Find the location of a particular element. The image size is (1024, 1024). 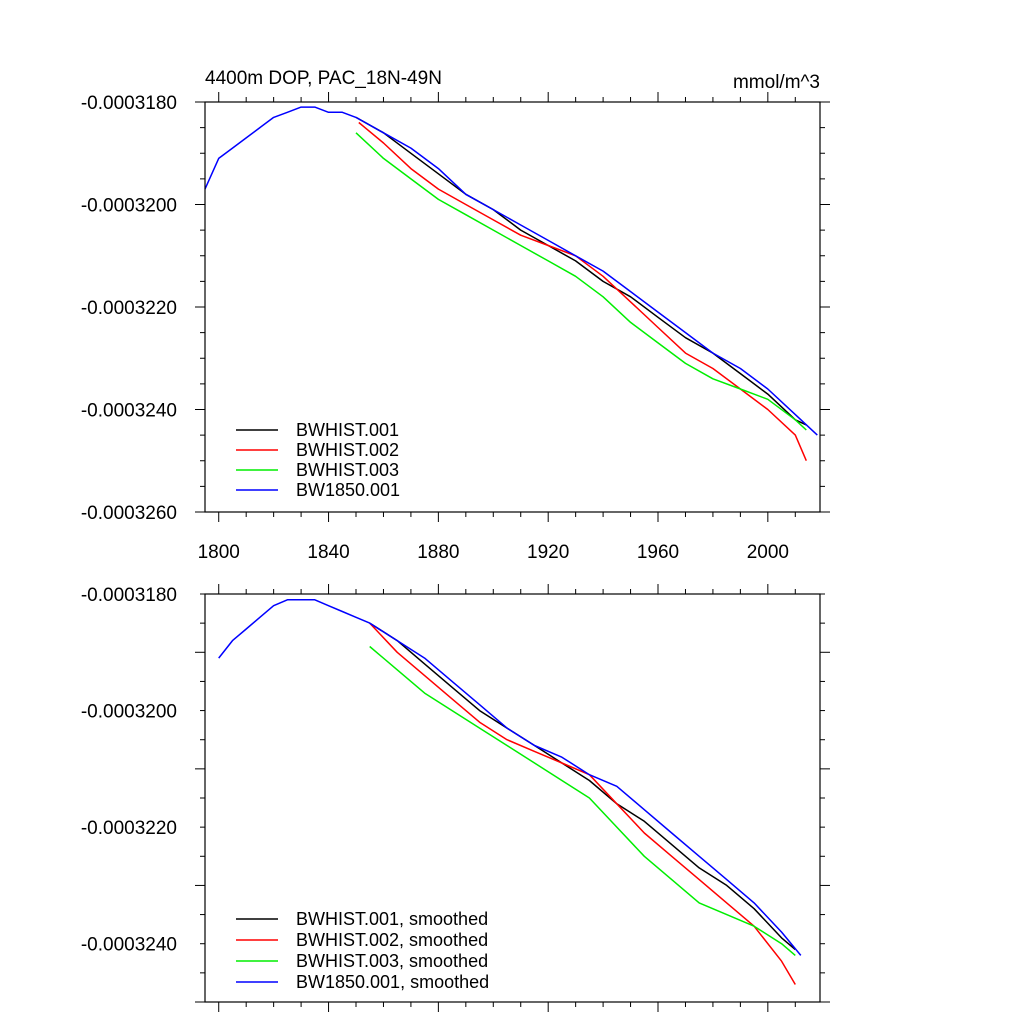

x-tick-label: 1800 is located at coordinates (219, 552).